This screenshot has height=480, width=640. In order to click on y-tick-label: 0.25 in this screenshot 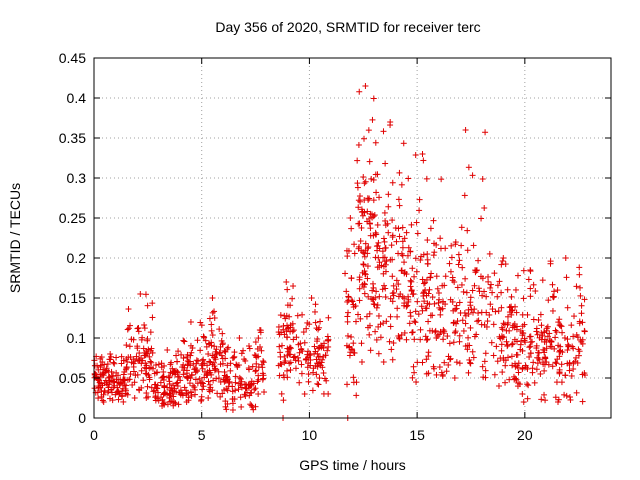, I will do `click(72, 218)`.